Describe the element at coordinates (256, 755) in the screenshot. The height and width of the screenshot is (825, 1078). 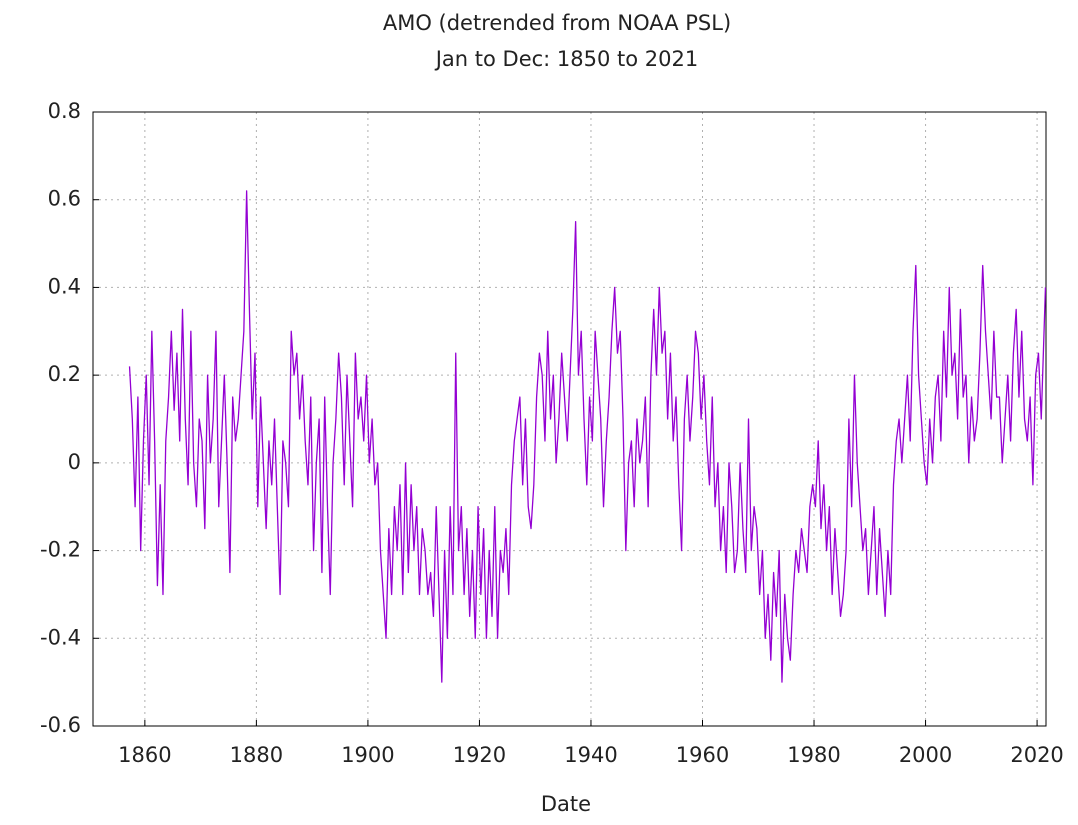
I see `x-tick-label: 1880` at that location.